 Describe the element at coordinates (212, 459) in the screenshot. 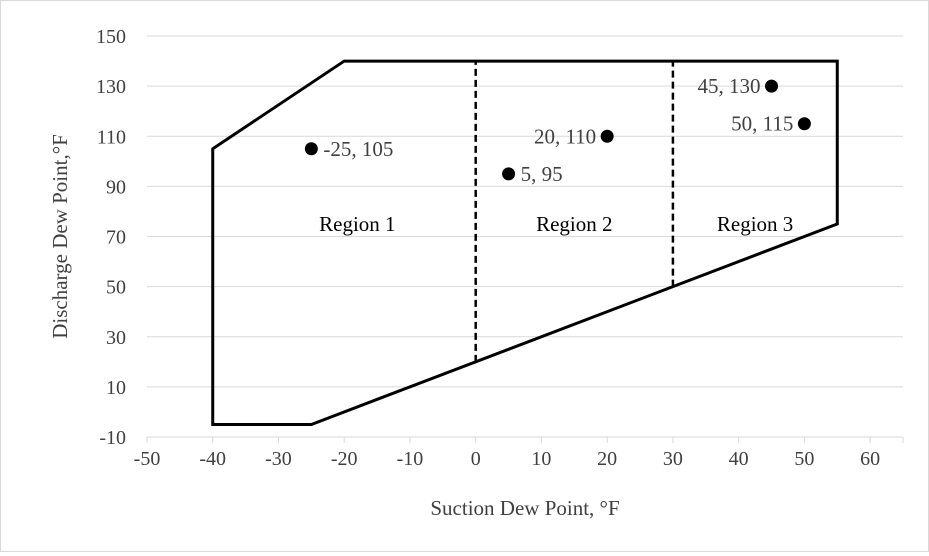

I see `x-tick-label: -40` at that location.